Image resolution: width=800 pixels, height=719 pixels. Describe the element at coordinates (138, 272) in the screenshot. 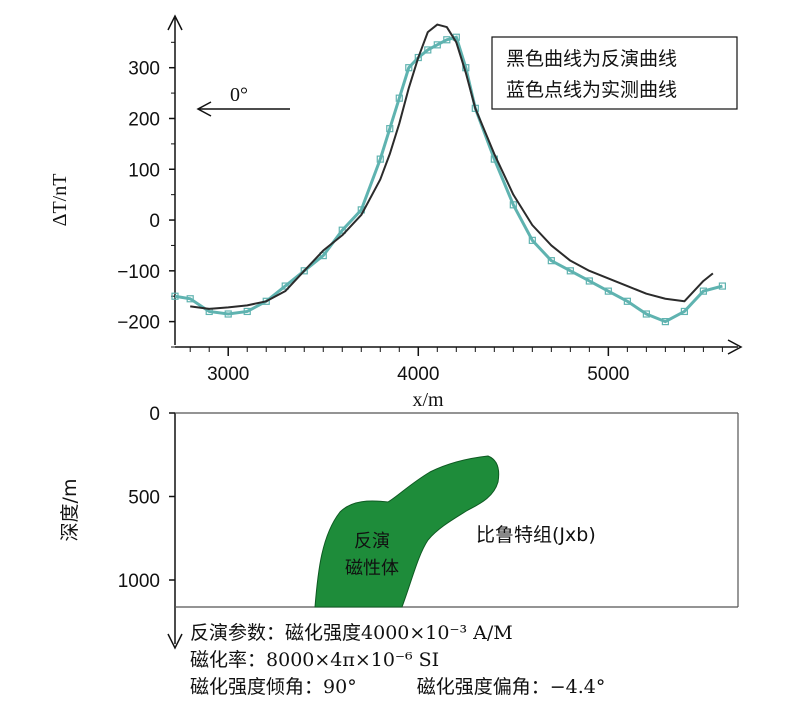

I see `y-tick-label: −100` at that location.